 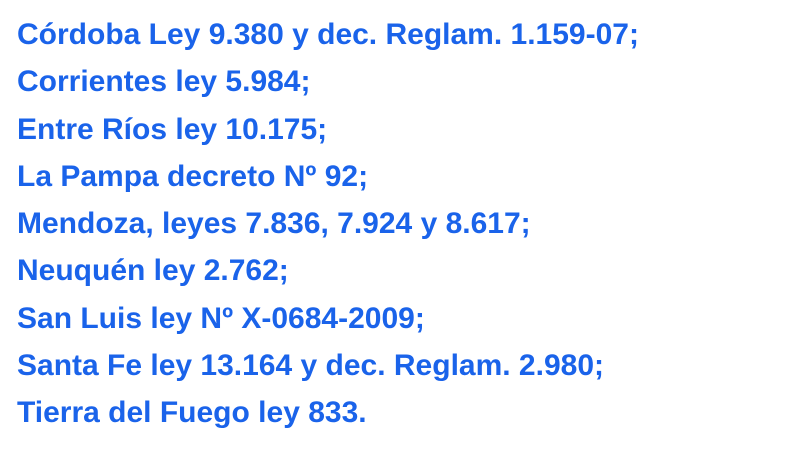 What do you see at coordinates (221, 318) in the screenshot?
I see `law-line-san-luis: San Luis ley Nº X-0684-2009;` at bounding box center [221, 318].